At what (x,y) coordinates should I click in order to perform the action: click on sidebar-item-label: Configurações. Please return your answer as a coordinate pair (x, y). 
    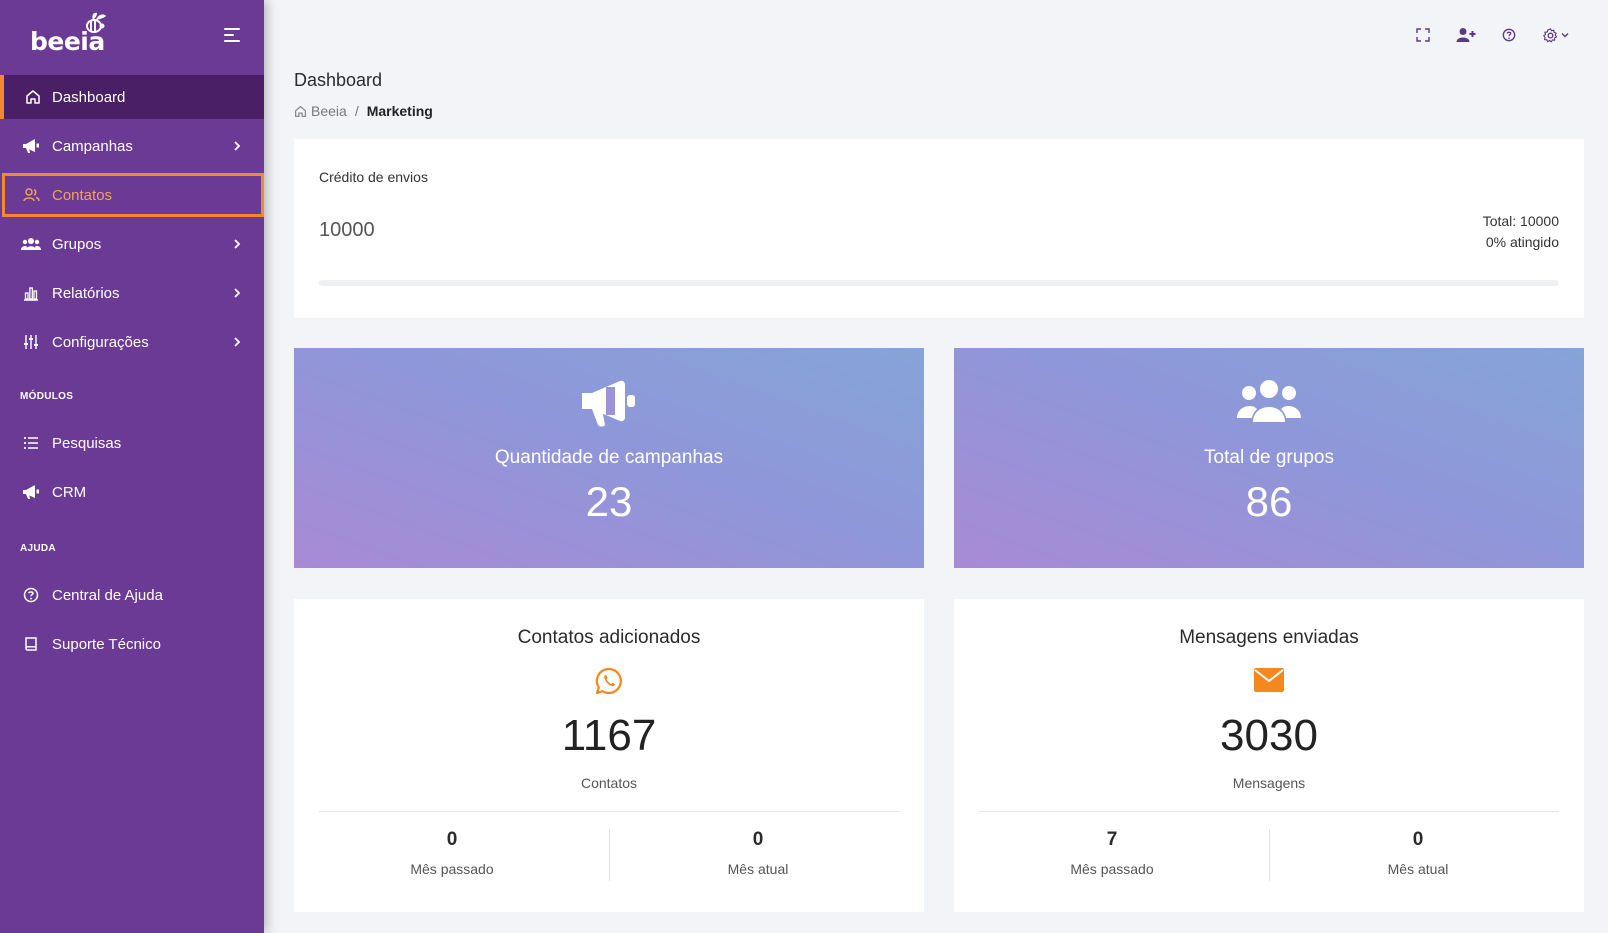
    Looking at the image, I should click on (100, 342).